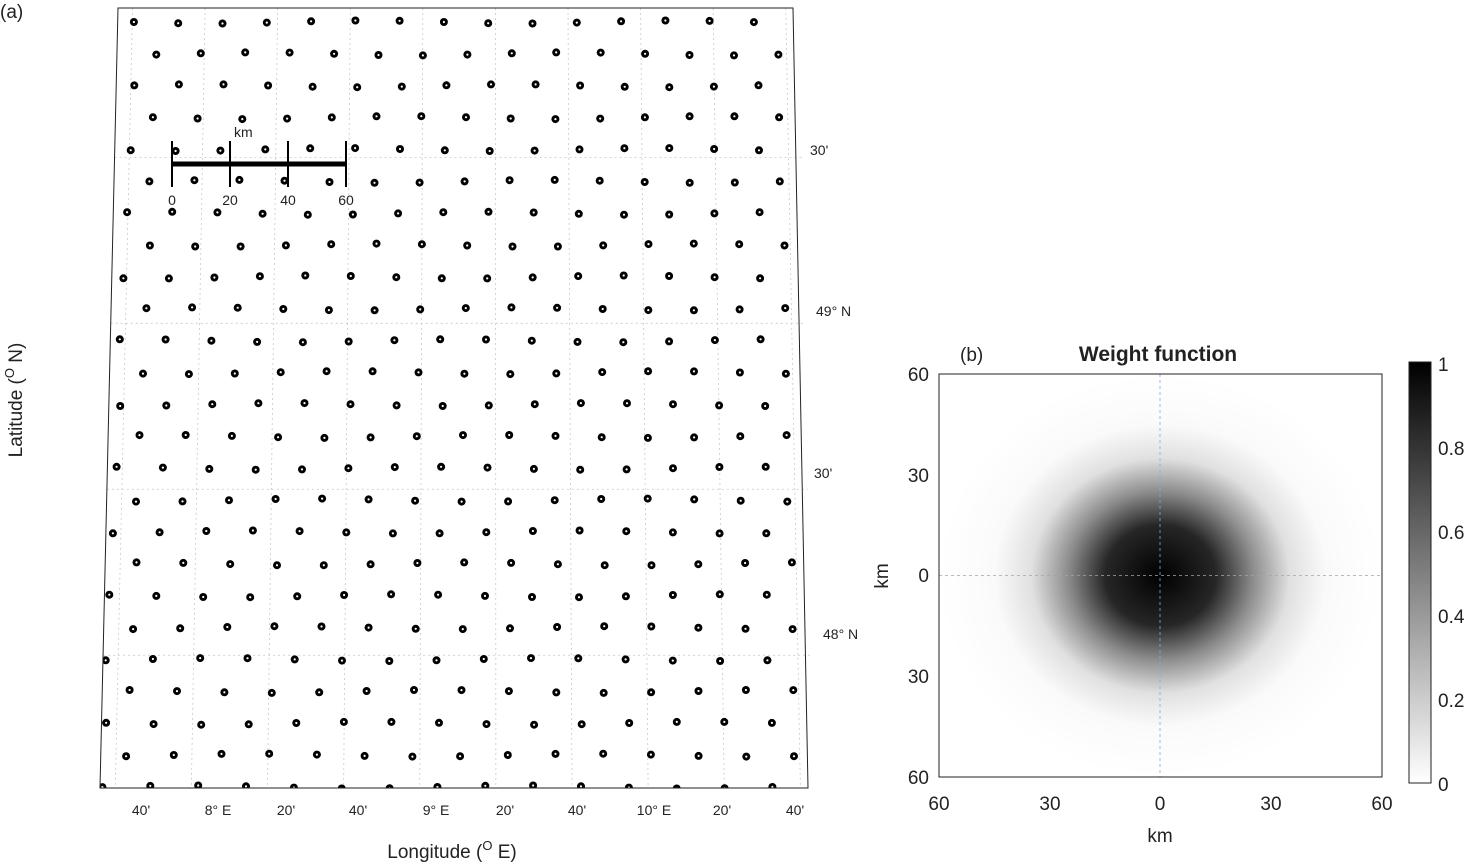 The width and height of the screenshot is (1473, 865). What do you see at coordinates (14, 400) in the screenshot?
I see `y-axis-label: Latitude (O N)` at bounding box center [14, 400].